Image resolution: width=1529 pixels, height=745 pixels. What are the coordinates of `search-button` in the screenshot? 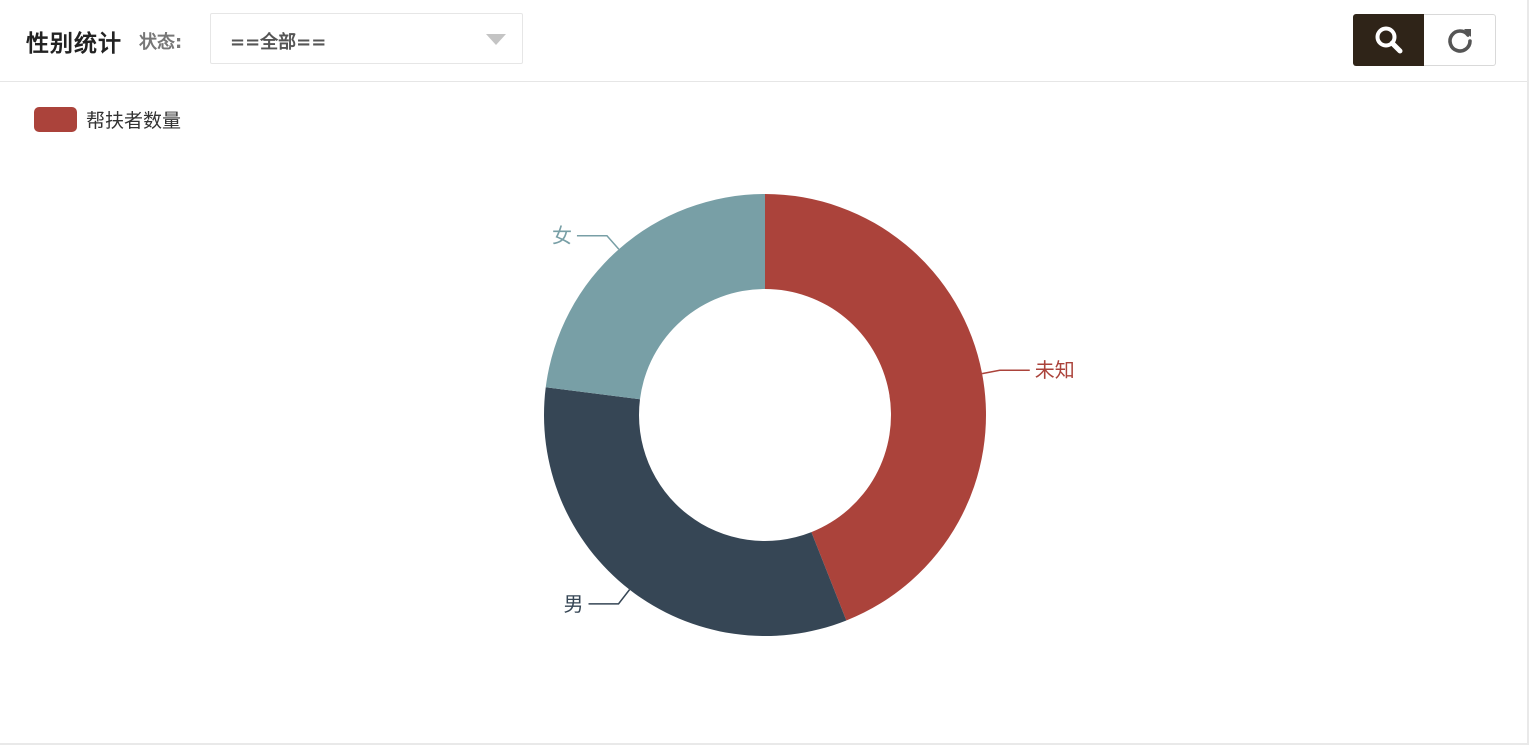 It's located at (1389, 40).